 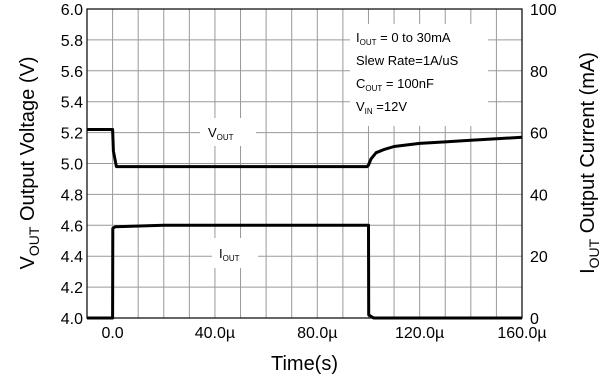 What do you see at coordinates (403, 38) in the screenshot?
I see `annotation-line: IOUT = 0 to 30mA` at bounding box center [403, 38].